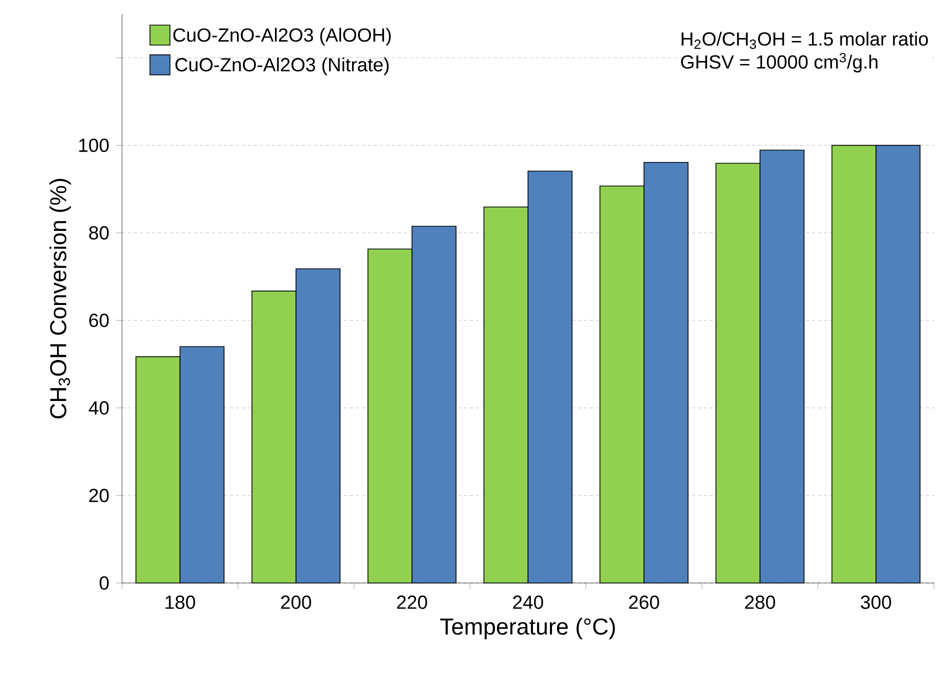 Image resolution: width=937 pixels, height=676 pixels. What do you see at coordinates (282, 67) in the screenshot?
I see `legend-label: CuO-ZnO-Al2O3 (Nitrate)` at bounding box center [282, 67].